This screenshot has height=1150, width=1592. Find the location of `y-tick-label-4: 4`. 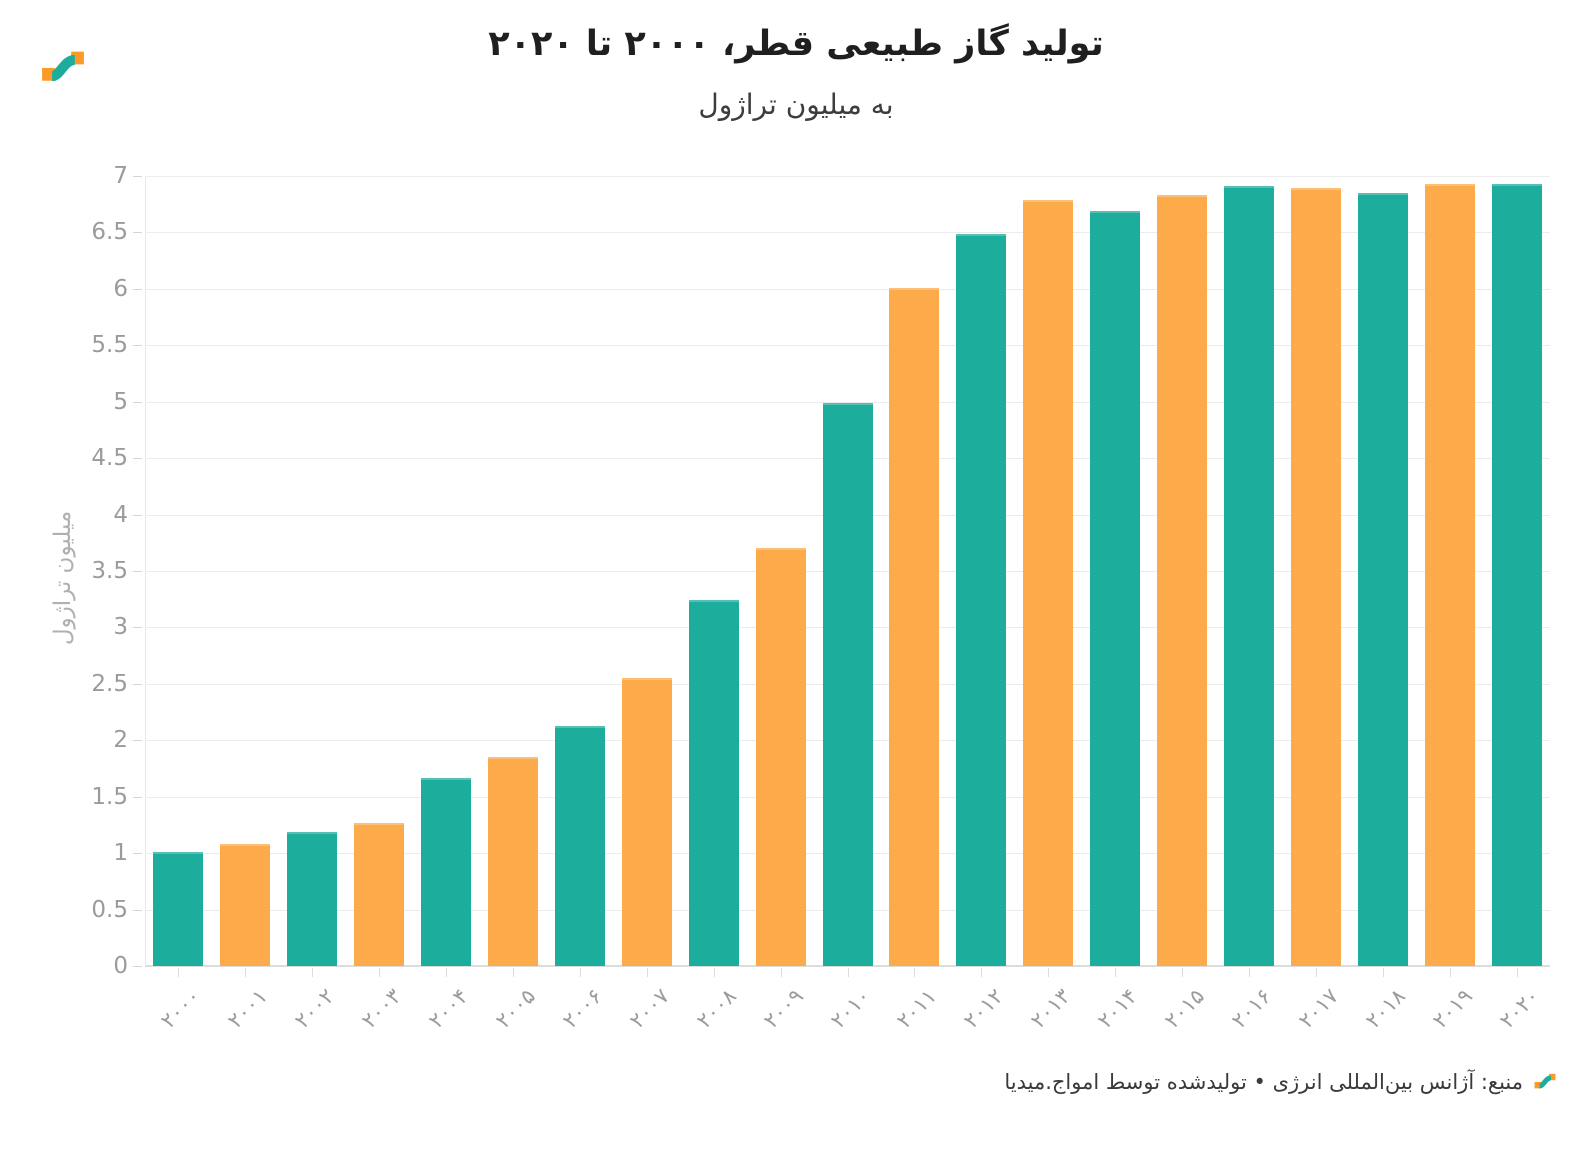

y-tick-label-4: 4 is located at coordinates (120, 514).